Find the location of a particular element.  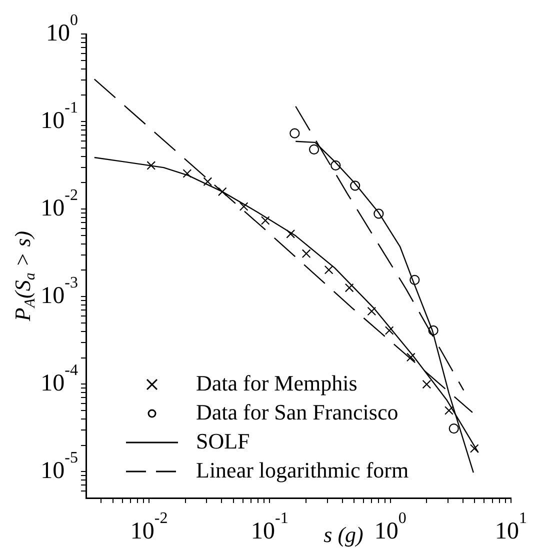

legend-label: Data for Memphis is located at coordinates (277, 383).